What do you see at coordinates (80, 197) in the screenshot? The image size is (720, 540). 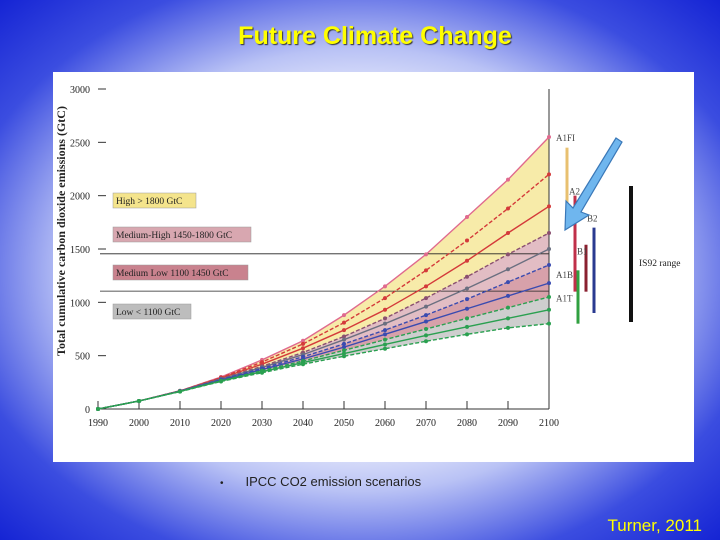 I see `y-tick-label: 2000` at bounding box center [80, 197].